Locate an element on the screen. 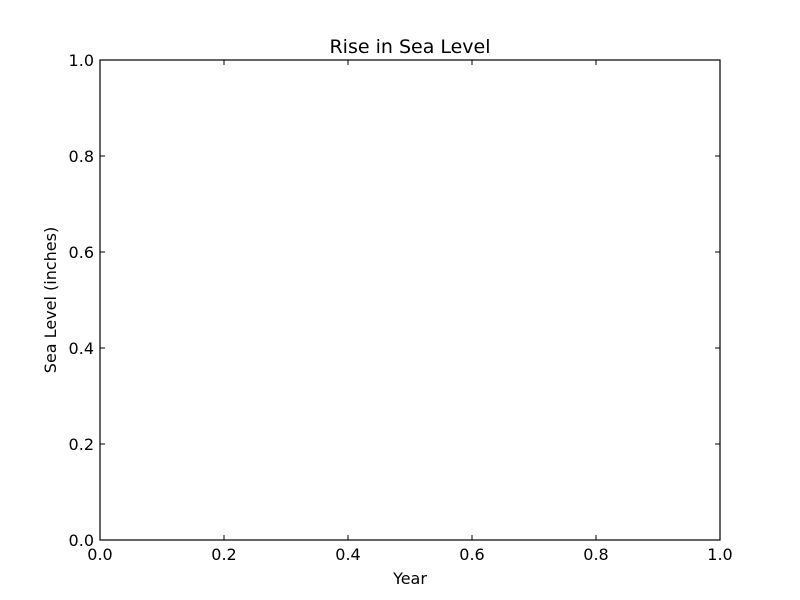 This screenshot has width=800, height=600. y-axis-title: Sea Level (inches) is located at coordinates (50, 300).